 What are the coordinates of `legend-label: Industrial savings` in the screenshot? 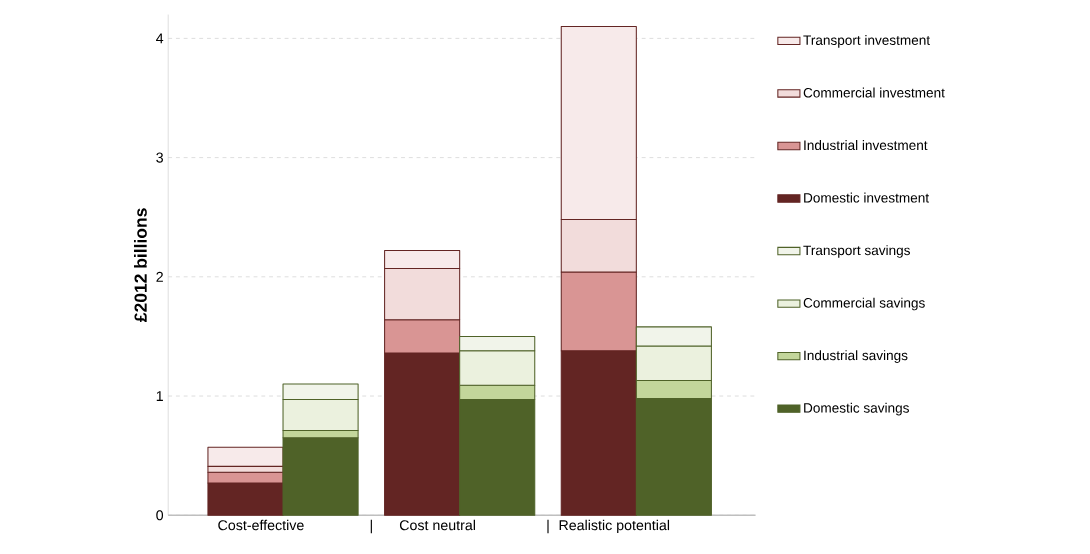 It's located at (856, 356).